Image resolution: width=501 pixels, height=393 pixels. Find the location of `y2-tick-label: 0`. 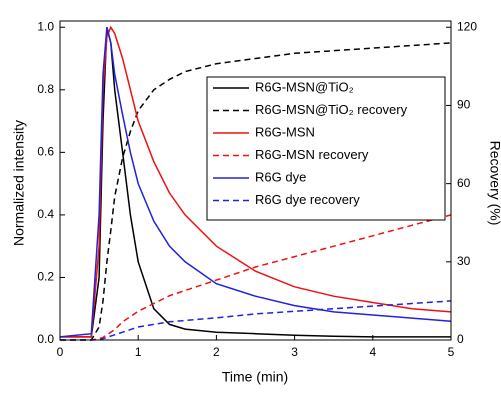

y2-tick-label: 0 is located at coordinates (460, 339).